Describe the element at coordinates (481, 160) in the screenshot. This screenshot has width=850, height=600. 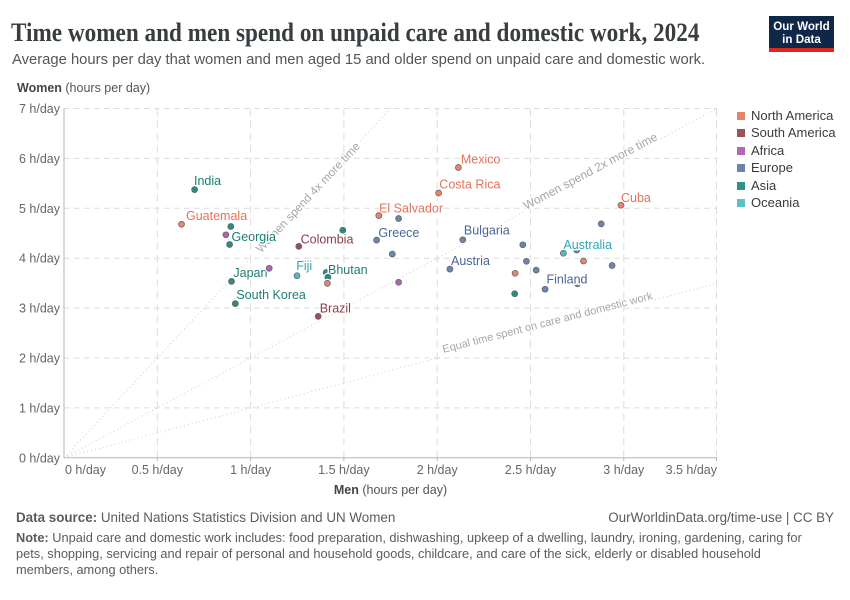
I see `svg-text: Mexico` at that location.